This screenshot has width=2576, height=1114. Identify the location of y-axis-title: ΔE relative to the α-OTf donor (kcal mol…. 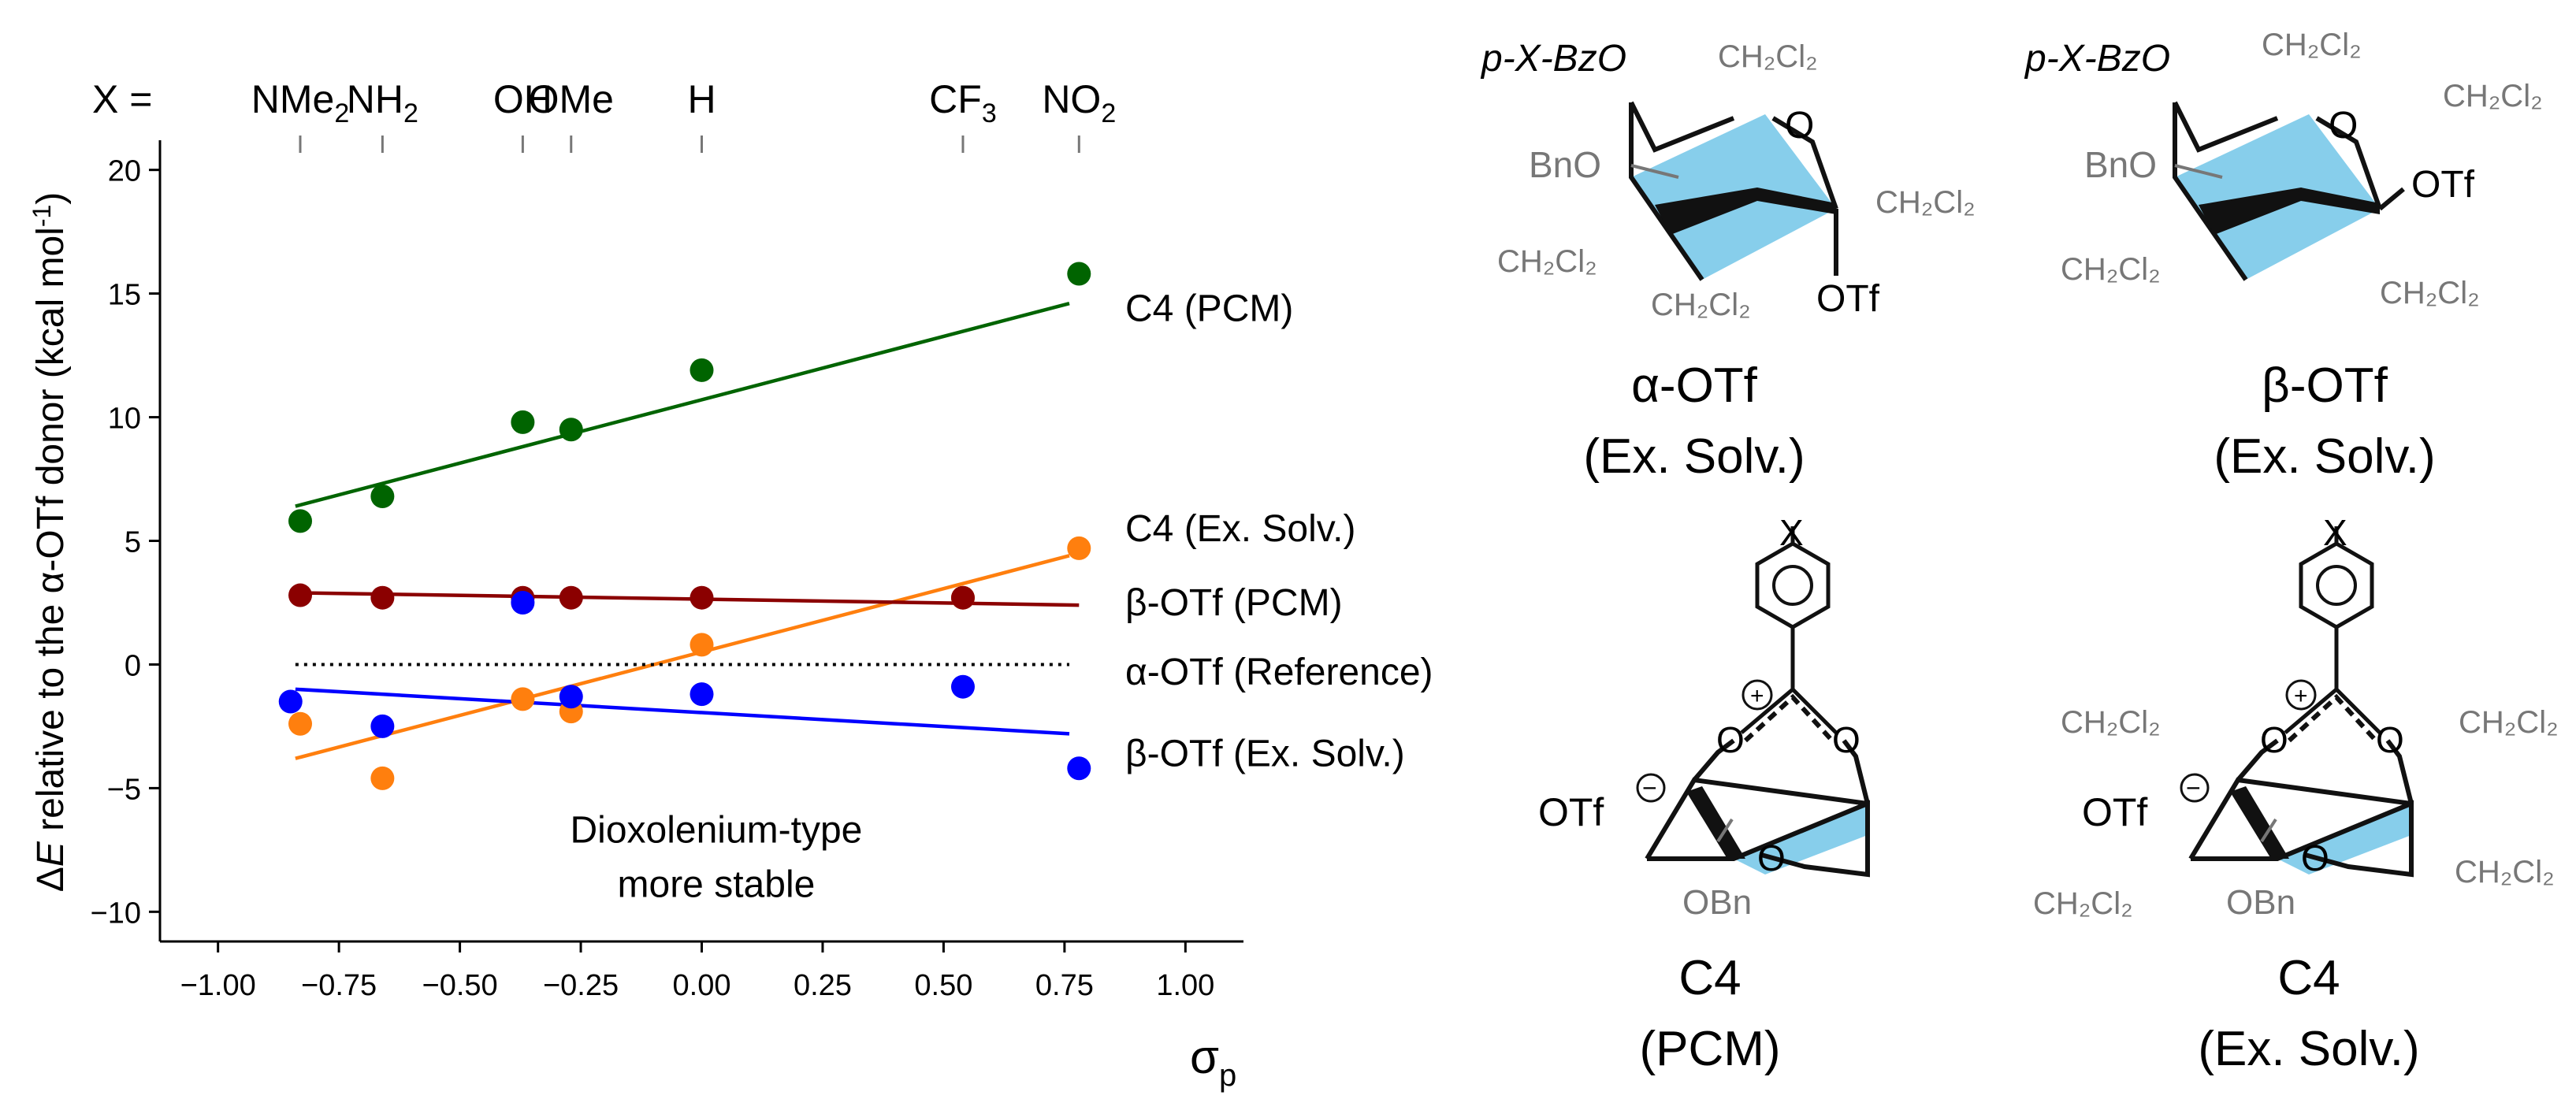
(50, 542).